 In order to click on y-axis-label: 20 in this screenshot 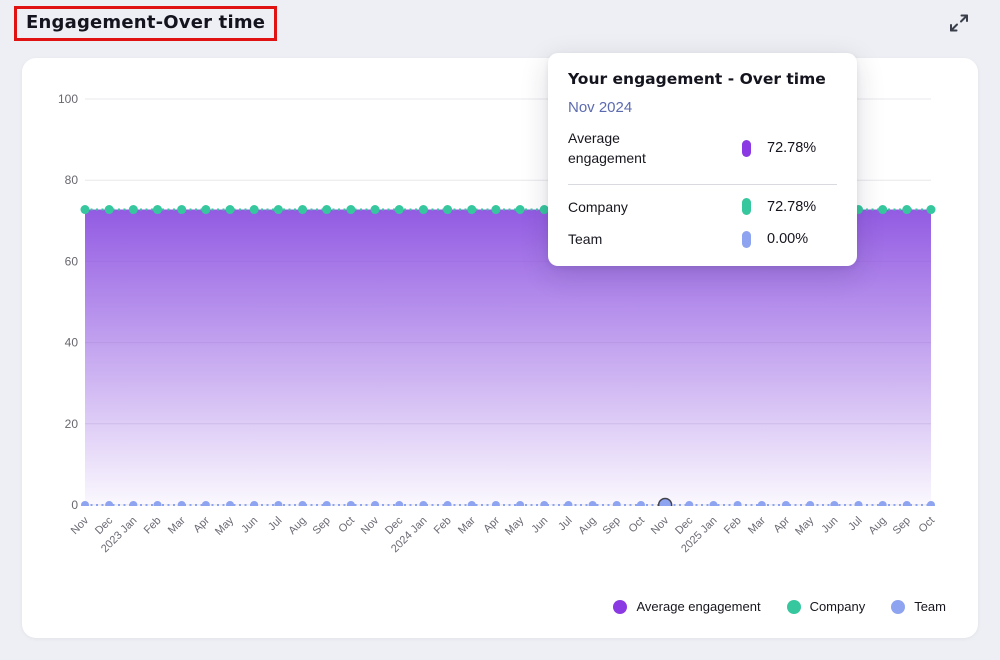, I will do `click(72, 424)`.